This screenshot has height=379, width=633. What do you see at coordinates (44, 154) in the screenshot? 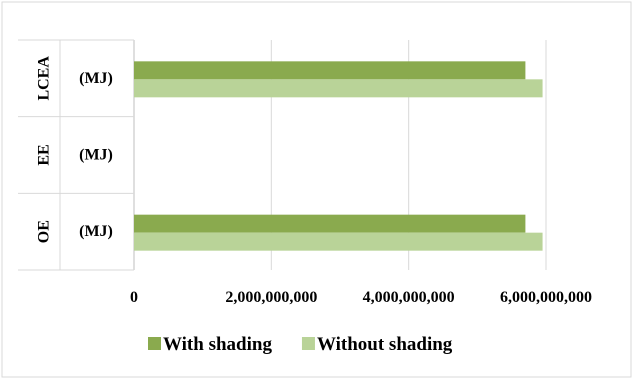
I see `category-group-label: EE` at bounding box center [44, 154].